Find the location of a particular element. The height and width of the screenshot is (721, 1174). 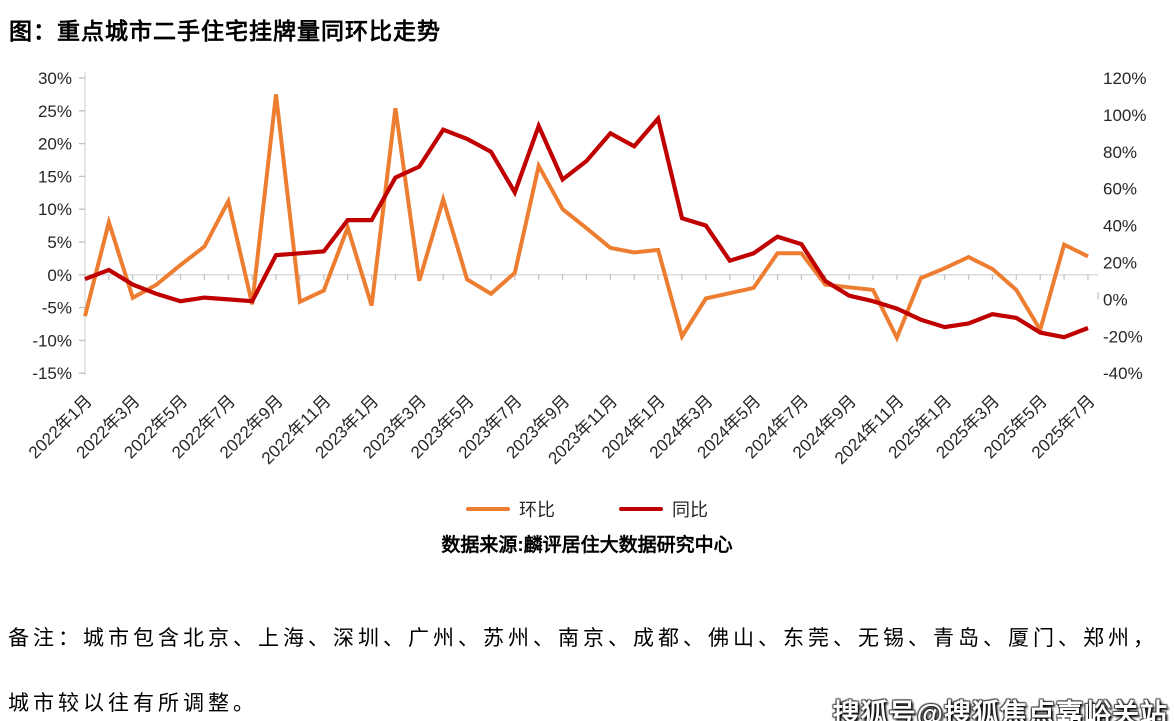

legend-item-mom: 环比 is located at coordinates (510, 509).